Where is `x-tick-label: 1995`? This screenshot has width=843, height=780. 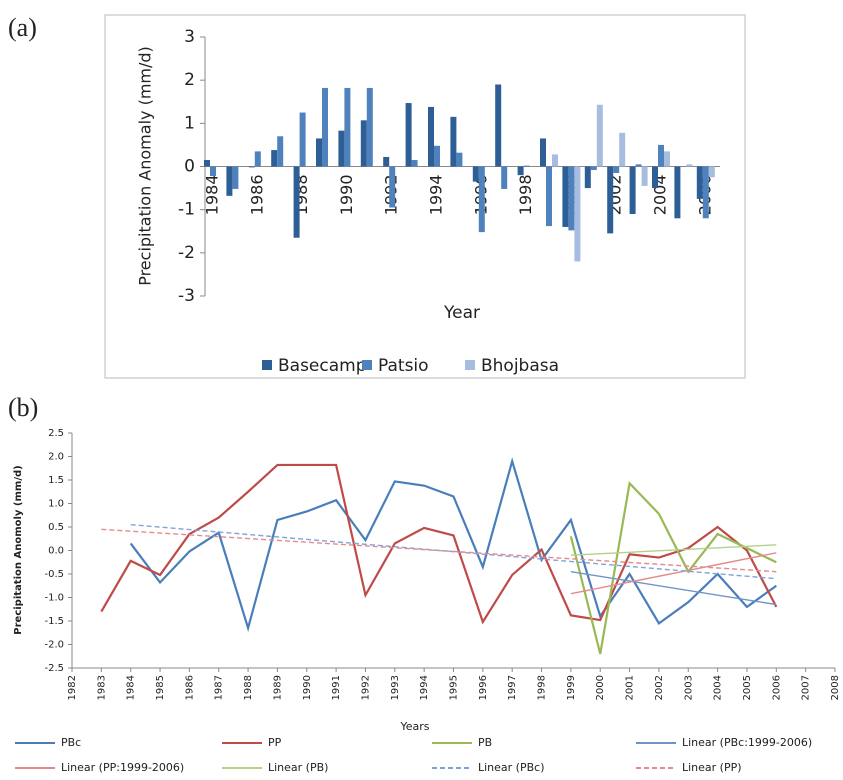 x-tick-label: 1995 is located at coordinates (454, 687).